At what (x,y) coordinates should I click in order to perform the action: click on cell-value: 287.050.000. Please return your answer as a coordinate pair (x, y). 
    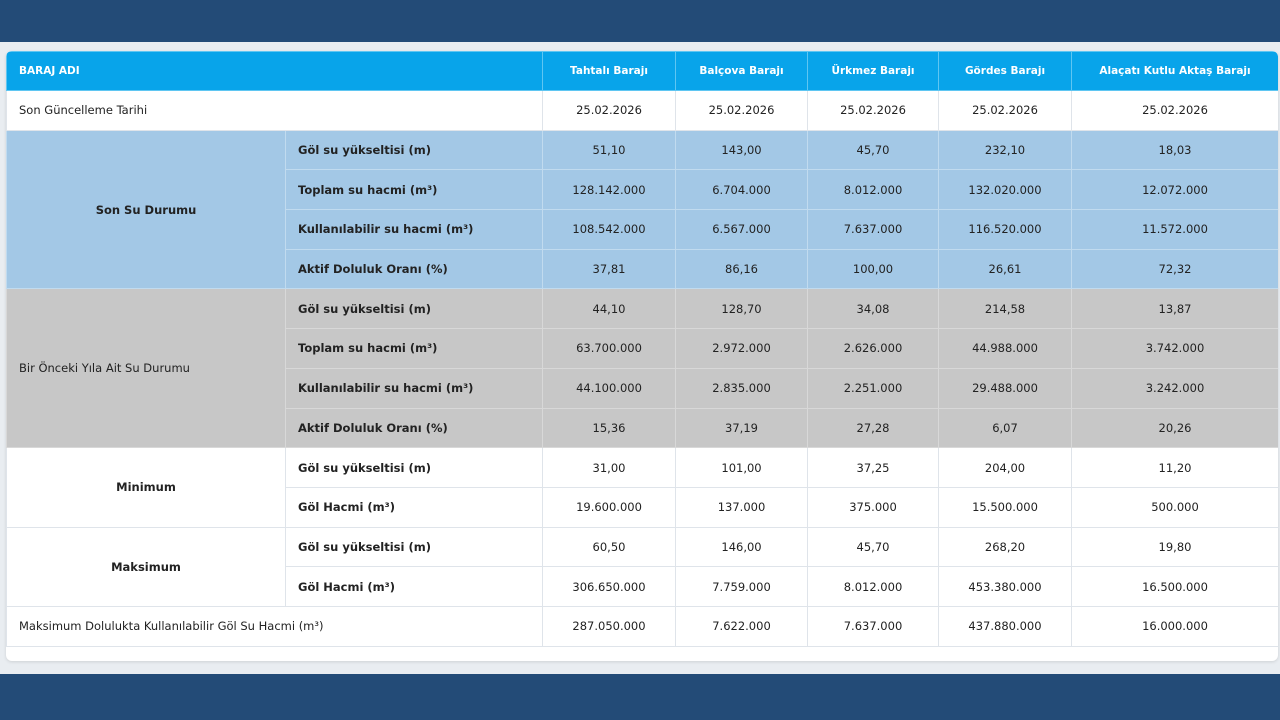
    Looking at the image, I should click on (609, 626).